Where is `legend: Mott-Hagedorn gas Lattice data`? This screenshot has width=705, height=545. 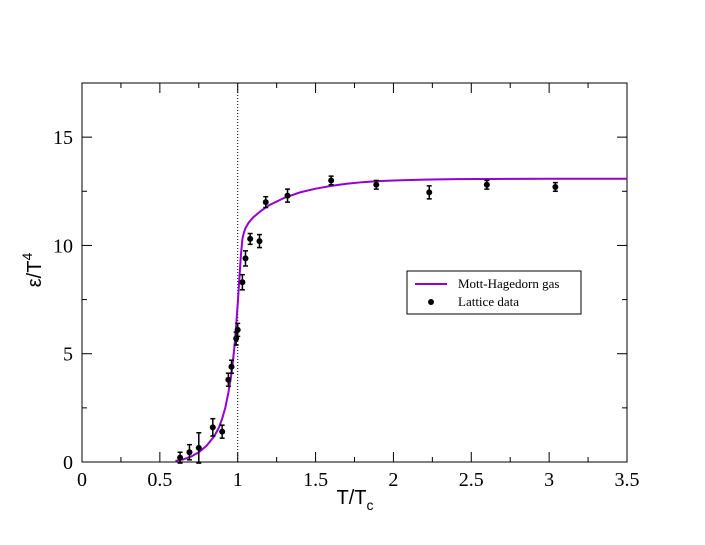
legend: Mott-Hagedorn gas Lattice data is located at coordinates (494, 292).